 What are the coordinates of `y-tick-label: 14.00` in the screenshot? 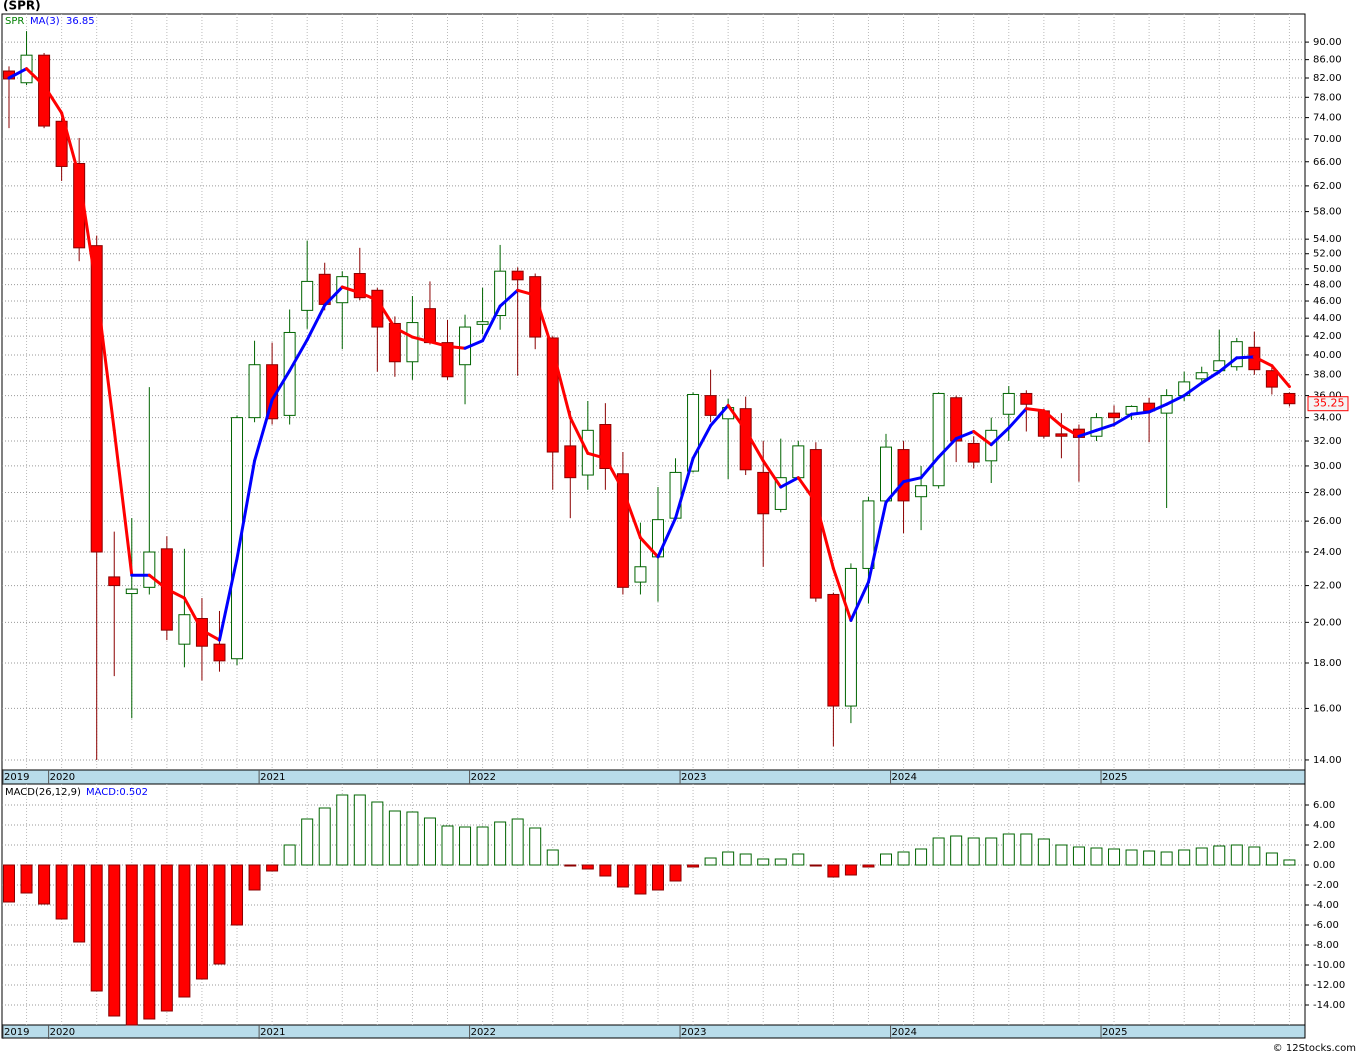 It's located at (1327, 760).